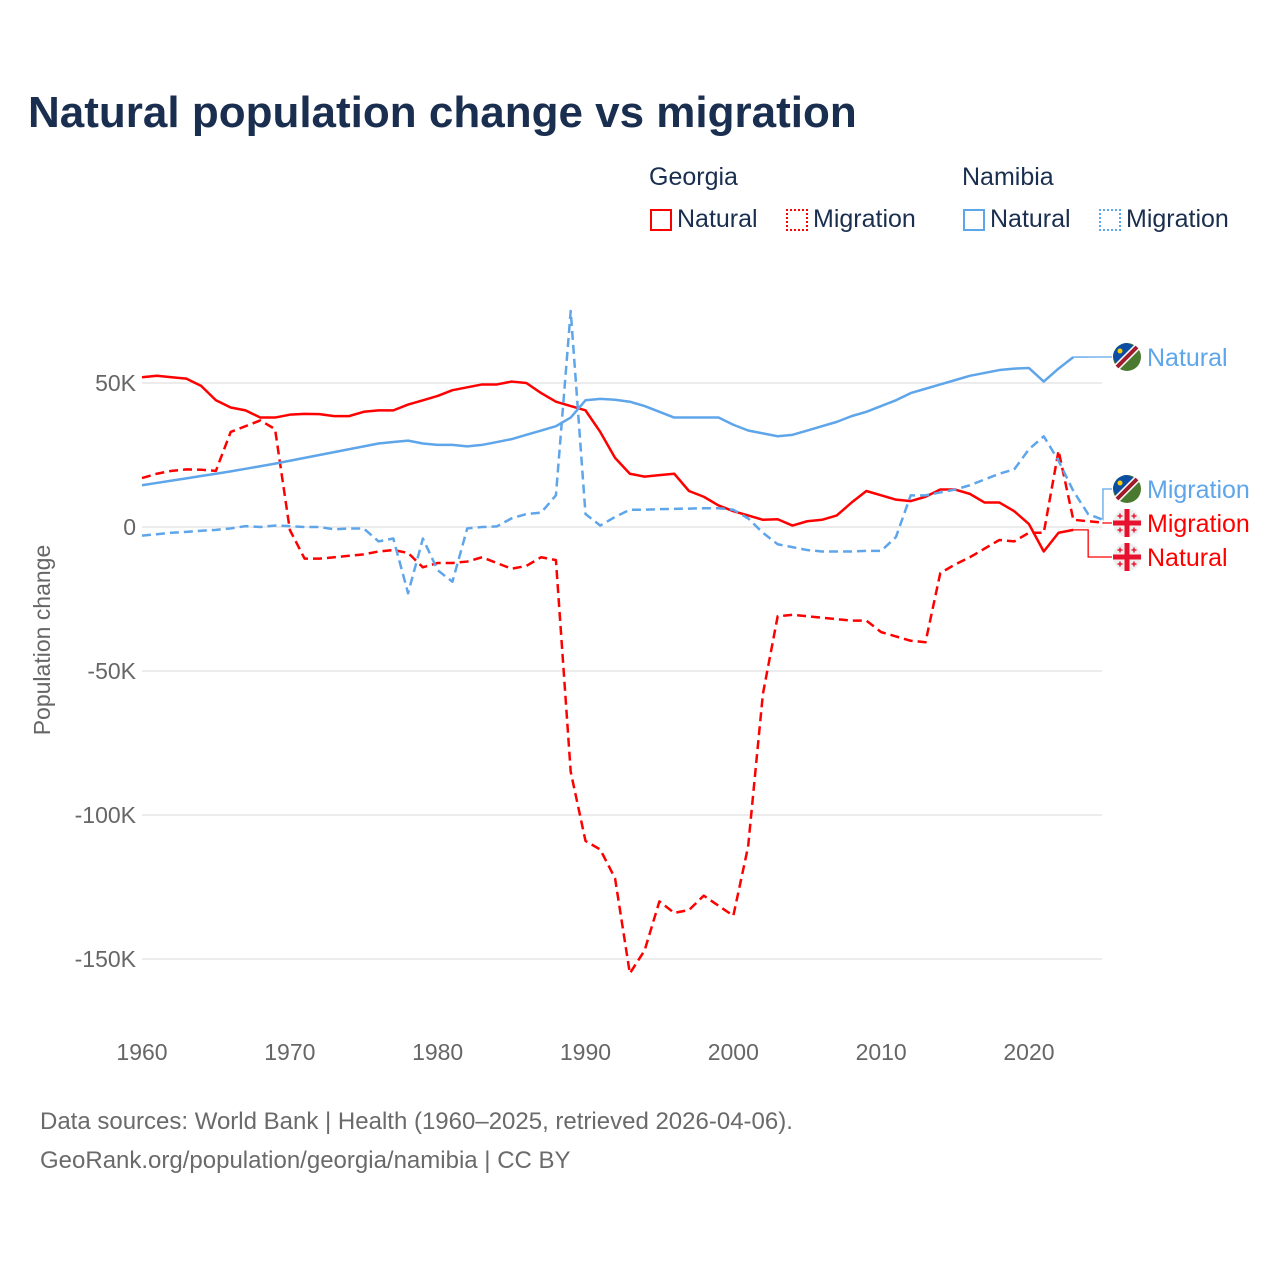  I want to click on legend-group-georgia: Georgia, so click(693, 177).